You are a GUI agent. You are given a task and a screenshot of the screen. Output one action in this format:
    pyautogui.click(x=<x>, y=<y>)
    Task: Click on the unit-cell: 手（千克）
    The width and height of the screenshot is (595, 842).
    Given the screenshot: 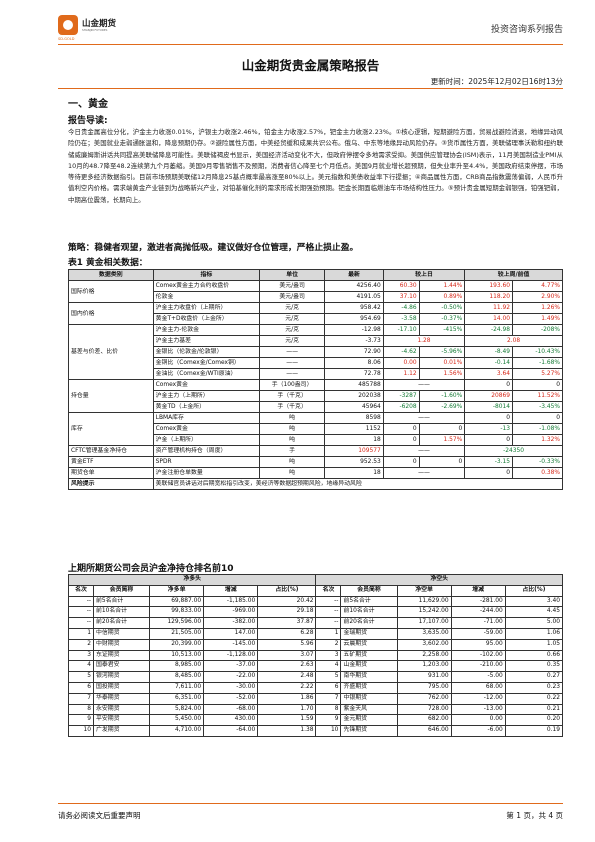 What is the action you would take?
    pyautogui.click(x=292, y=407)
    